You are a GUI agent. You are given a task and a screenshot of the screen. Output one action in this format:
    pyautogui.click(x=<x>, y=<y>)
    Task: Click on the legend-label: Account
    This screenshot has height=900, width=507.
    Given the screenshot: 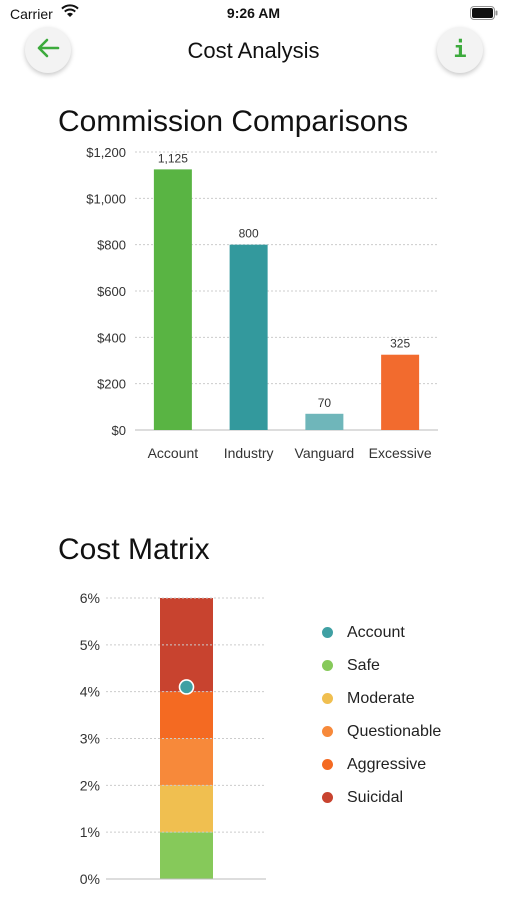 What is the action you would take?
    pyautogui.click(x=376, y=632)
    